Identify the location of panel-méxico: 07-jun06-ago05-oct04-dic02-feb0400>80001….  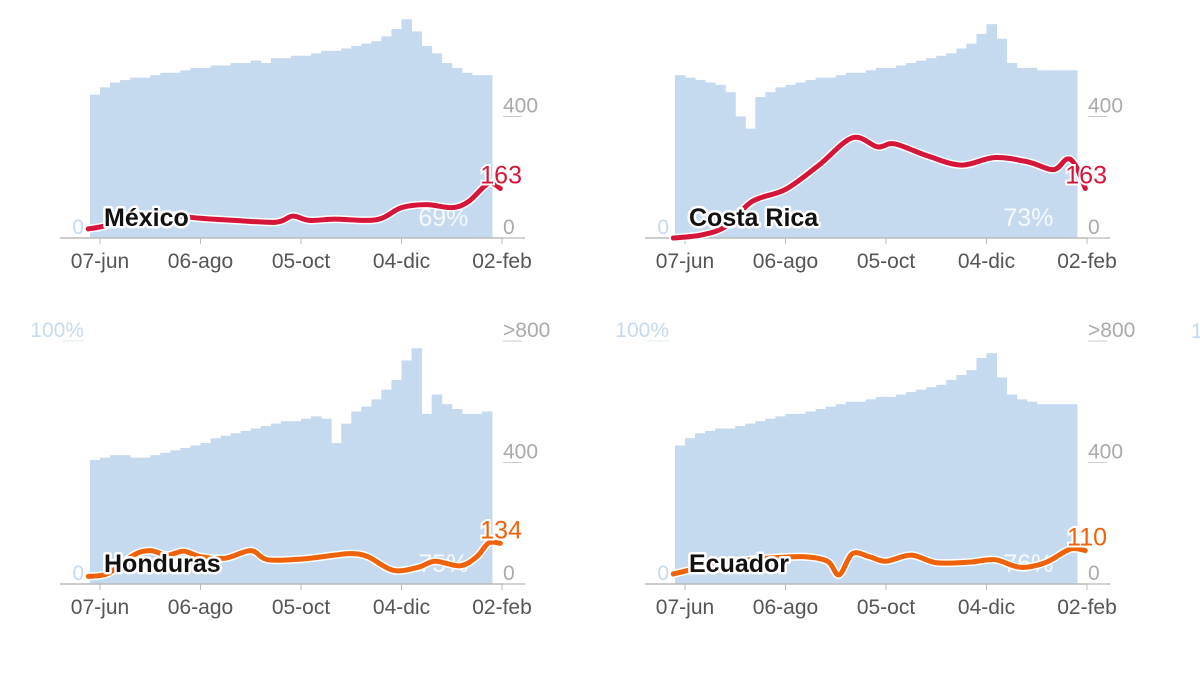
(299, 146).